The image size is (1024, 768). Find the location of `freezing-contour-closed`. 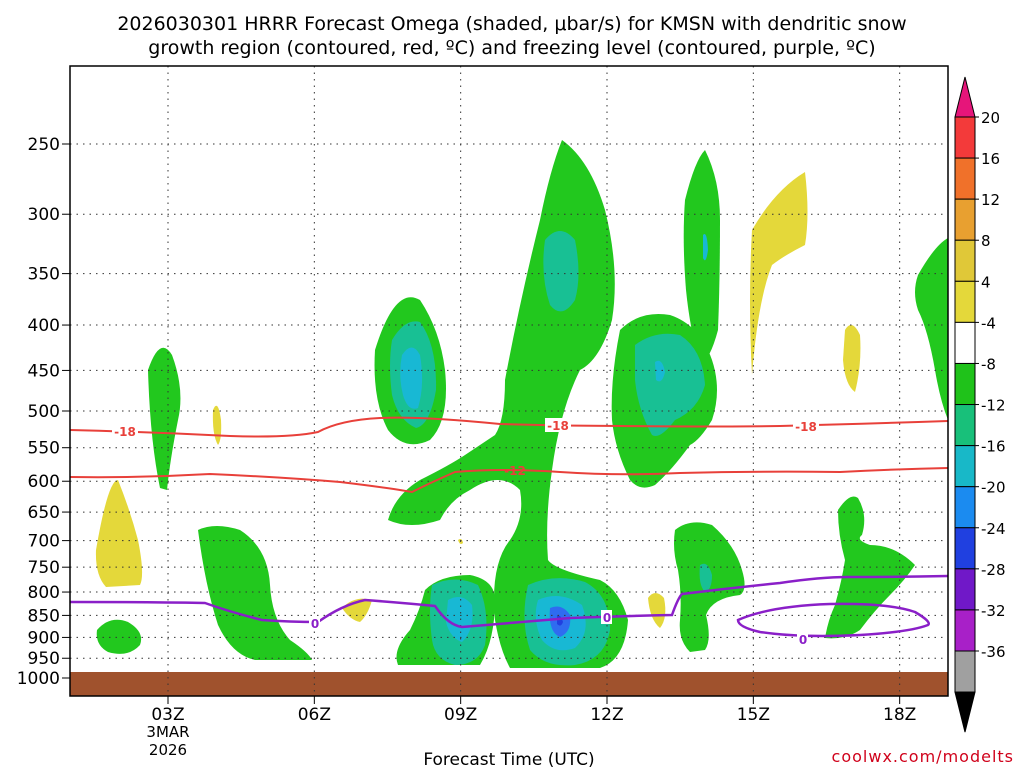

freezing-contour-closed is located at coordinates (833, 620).